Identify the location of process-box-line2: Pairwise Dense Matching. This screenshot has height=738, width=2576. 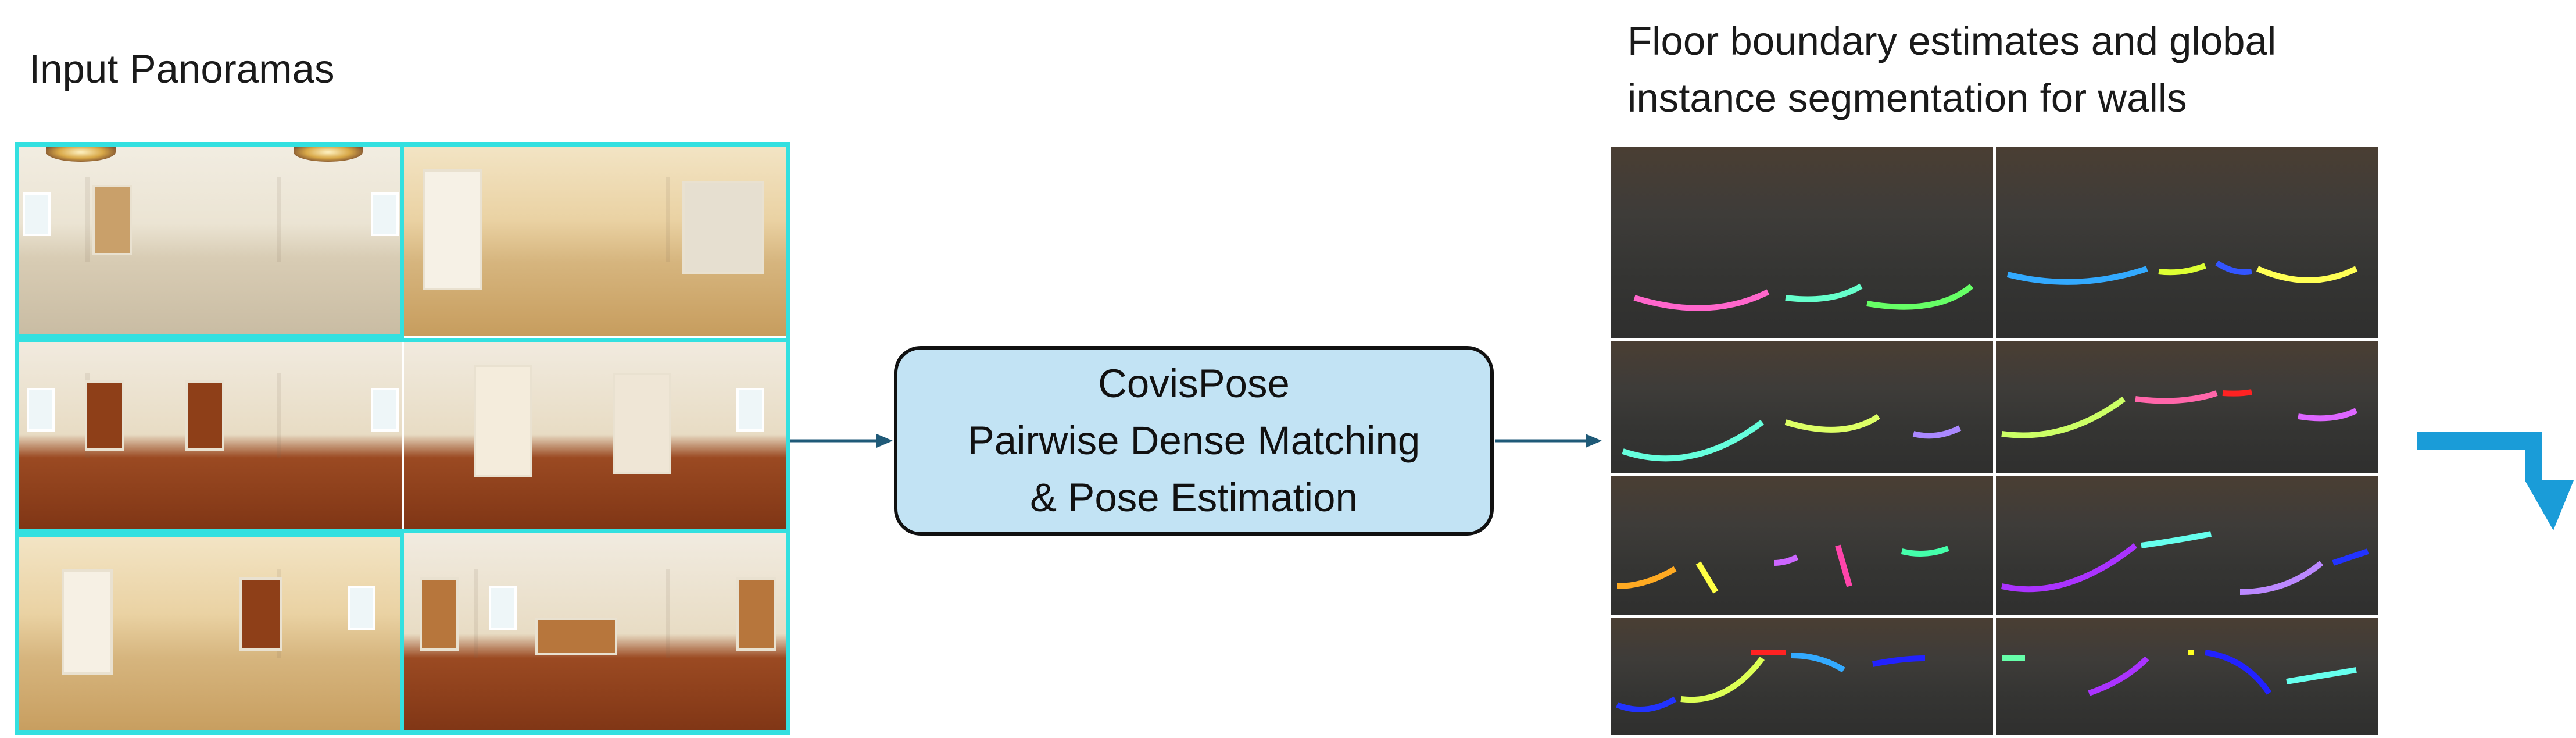
(1194, 441).